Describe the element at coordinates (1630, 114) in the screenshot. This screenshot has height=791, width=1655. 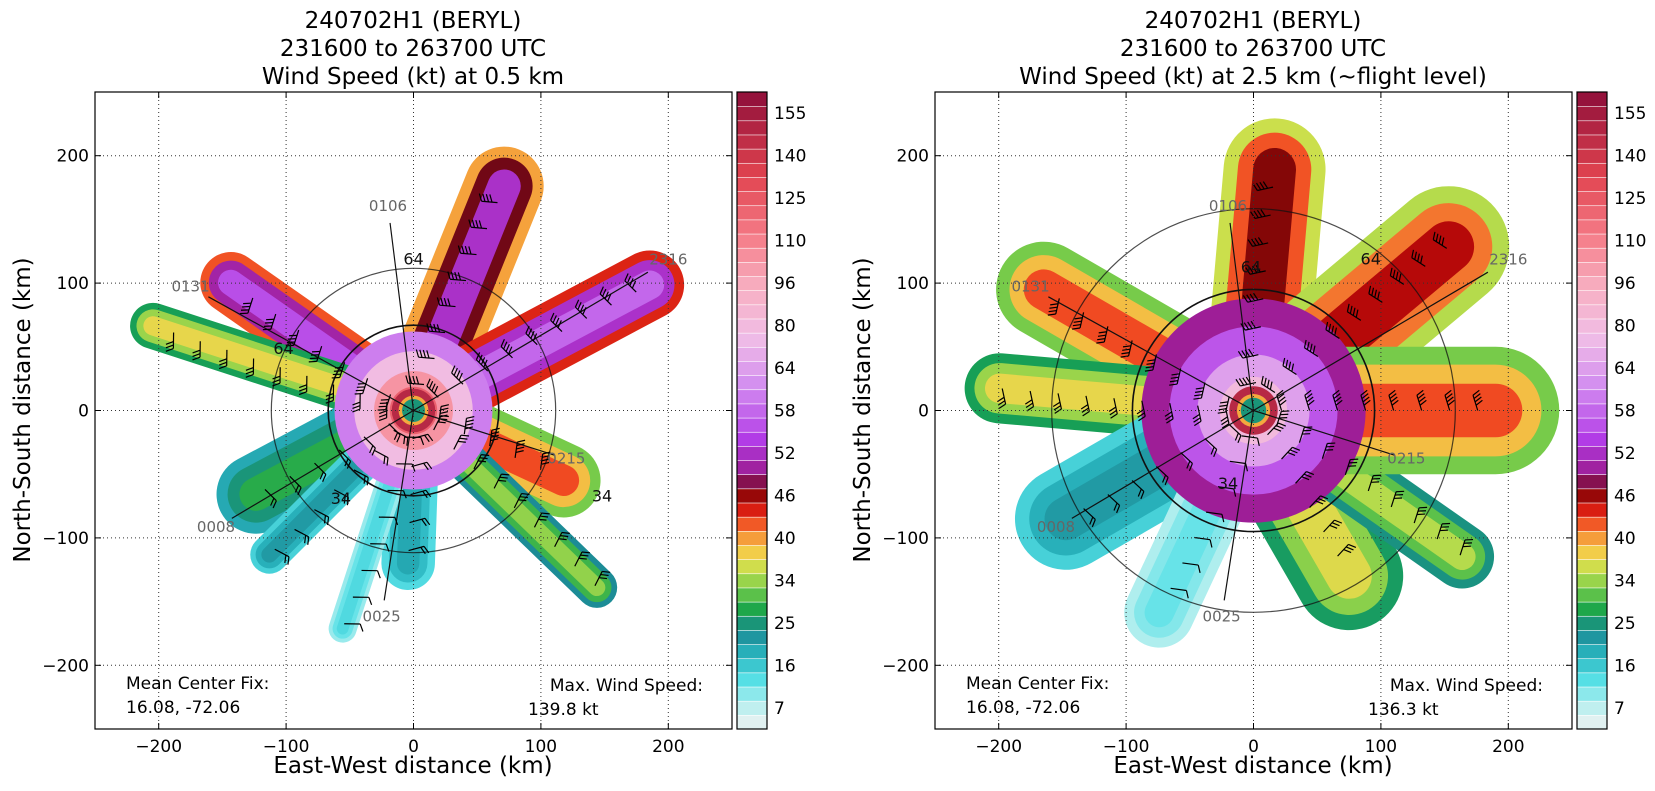
I see `colorbar-tick-label: 155` at that location.